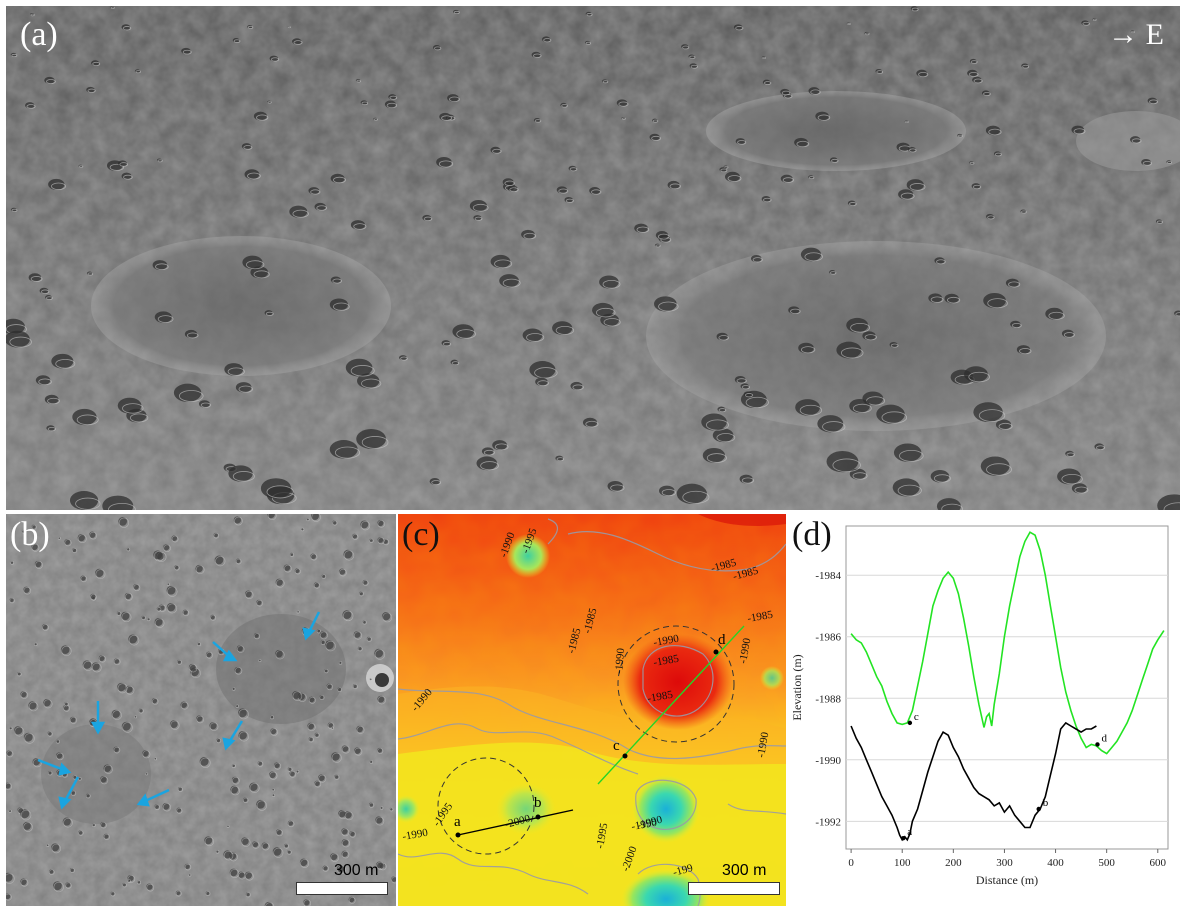 The width and height of the screenshot is (1186, 914). I want to click on x-tick-label: 0, so click(851, 863).